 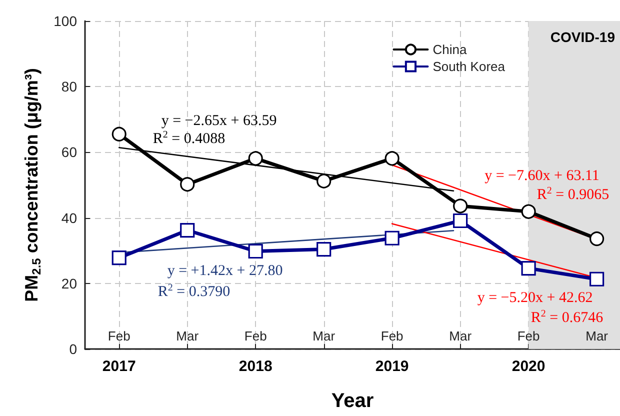 I want to click on x-tick-label: 2017, so click(x=119, y=366).